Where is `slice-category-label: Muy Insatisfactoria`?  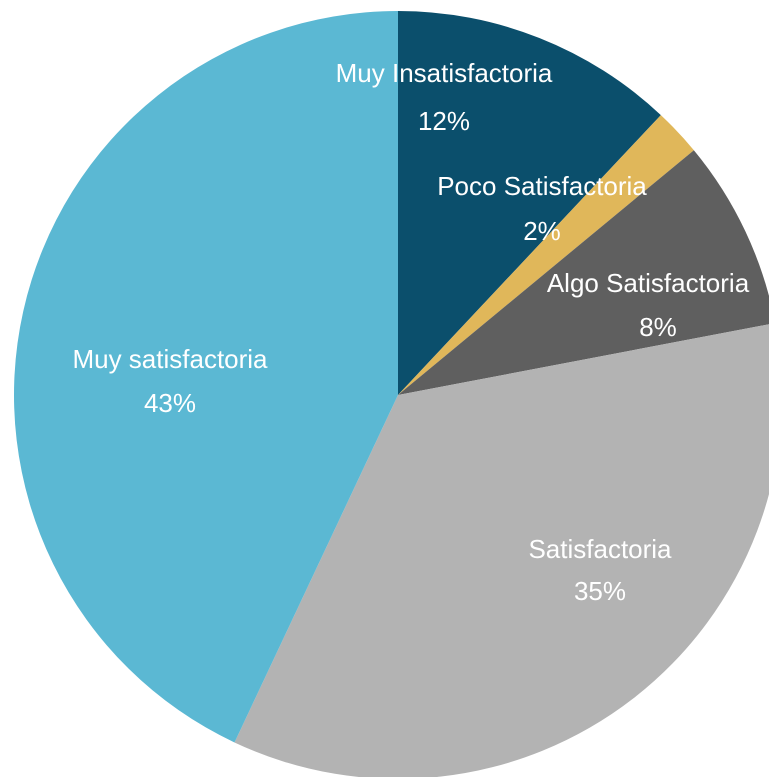 slice-category-label: Muy Insatisfactoria is located at coordinates (444, 73).